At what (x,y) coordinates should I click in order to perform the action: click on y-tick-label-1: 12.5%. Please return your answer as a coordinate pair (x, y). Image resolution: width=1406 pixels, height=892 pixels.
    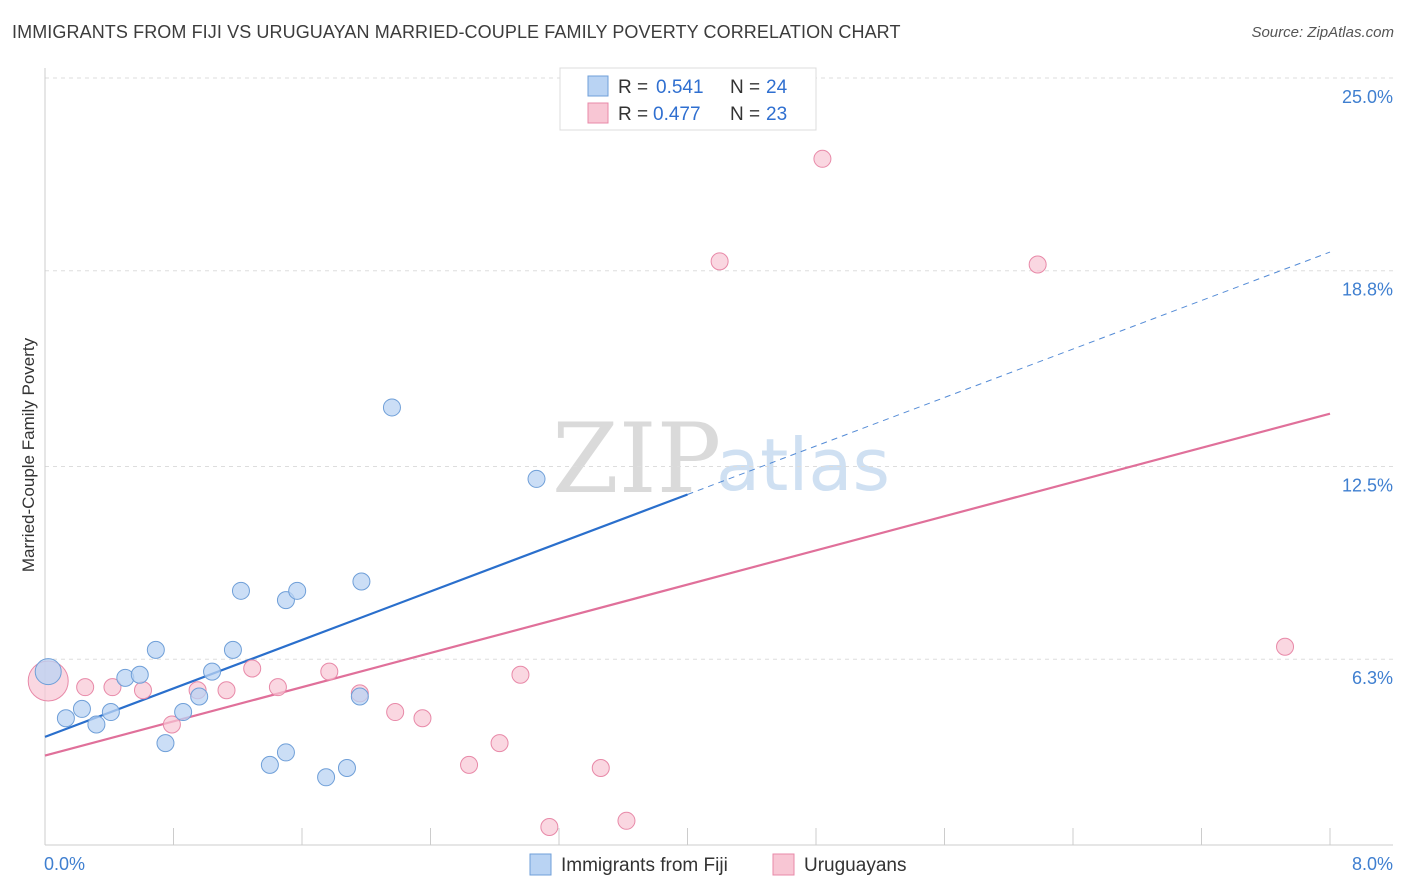
    Looking at the image, I should click on (1367, 486).